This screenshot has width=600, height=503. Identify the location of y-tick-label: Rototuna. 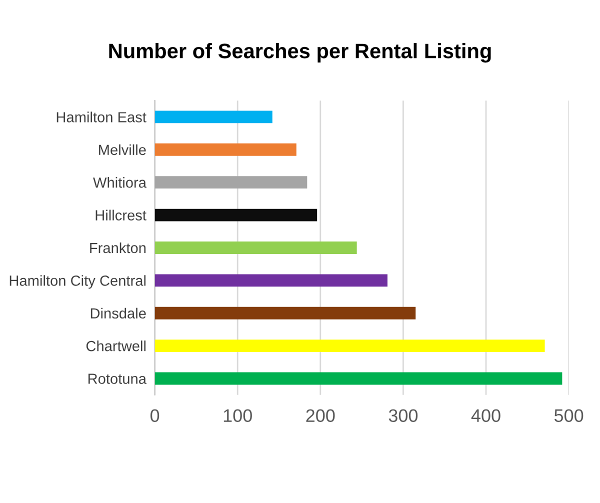
(117, 379).